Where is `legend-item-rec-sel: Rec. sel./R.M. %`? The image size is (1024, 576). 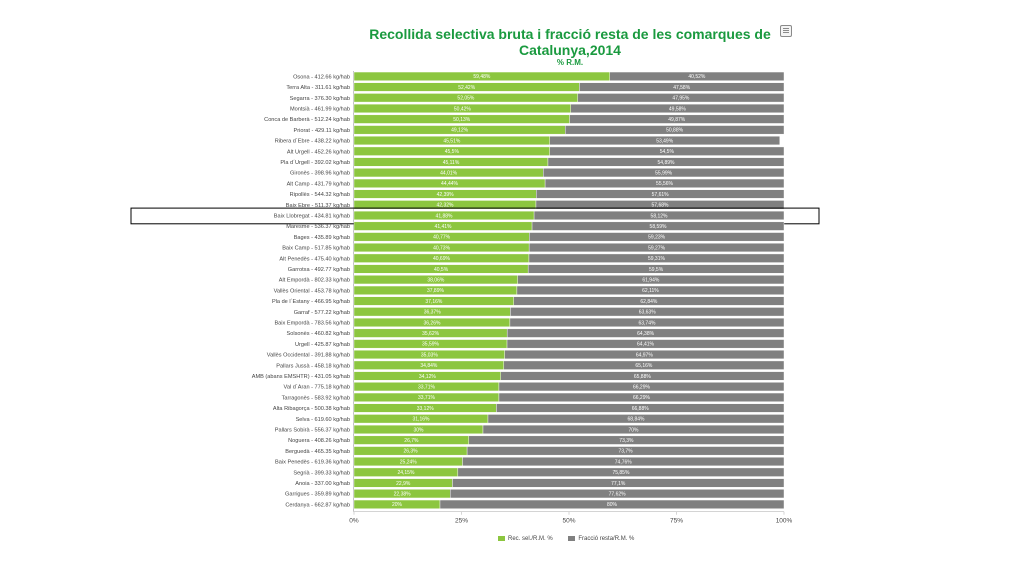
legend-item-rec-sel: Rec. sel./R.M. % is located at coordinates (525, 539).